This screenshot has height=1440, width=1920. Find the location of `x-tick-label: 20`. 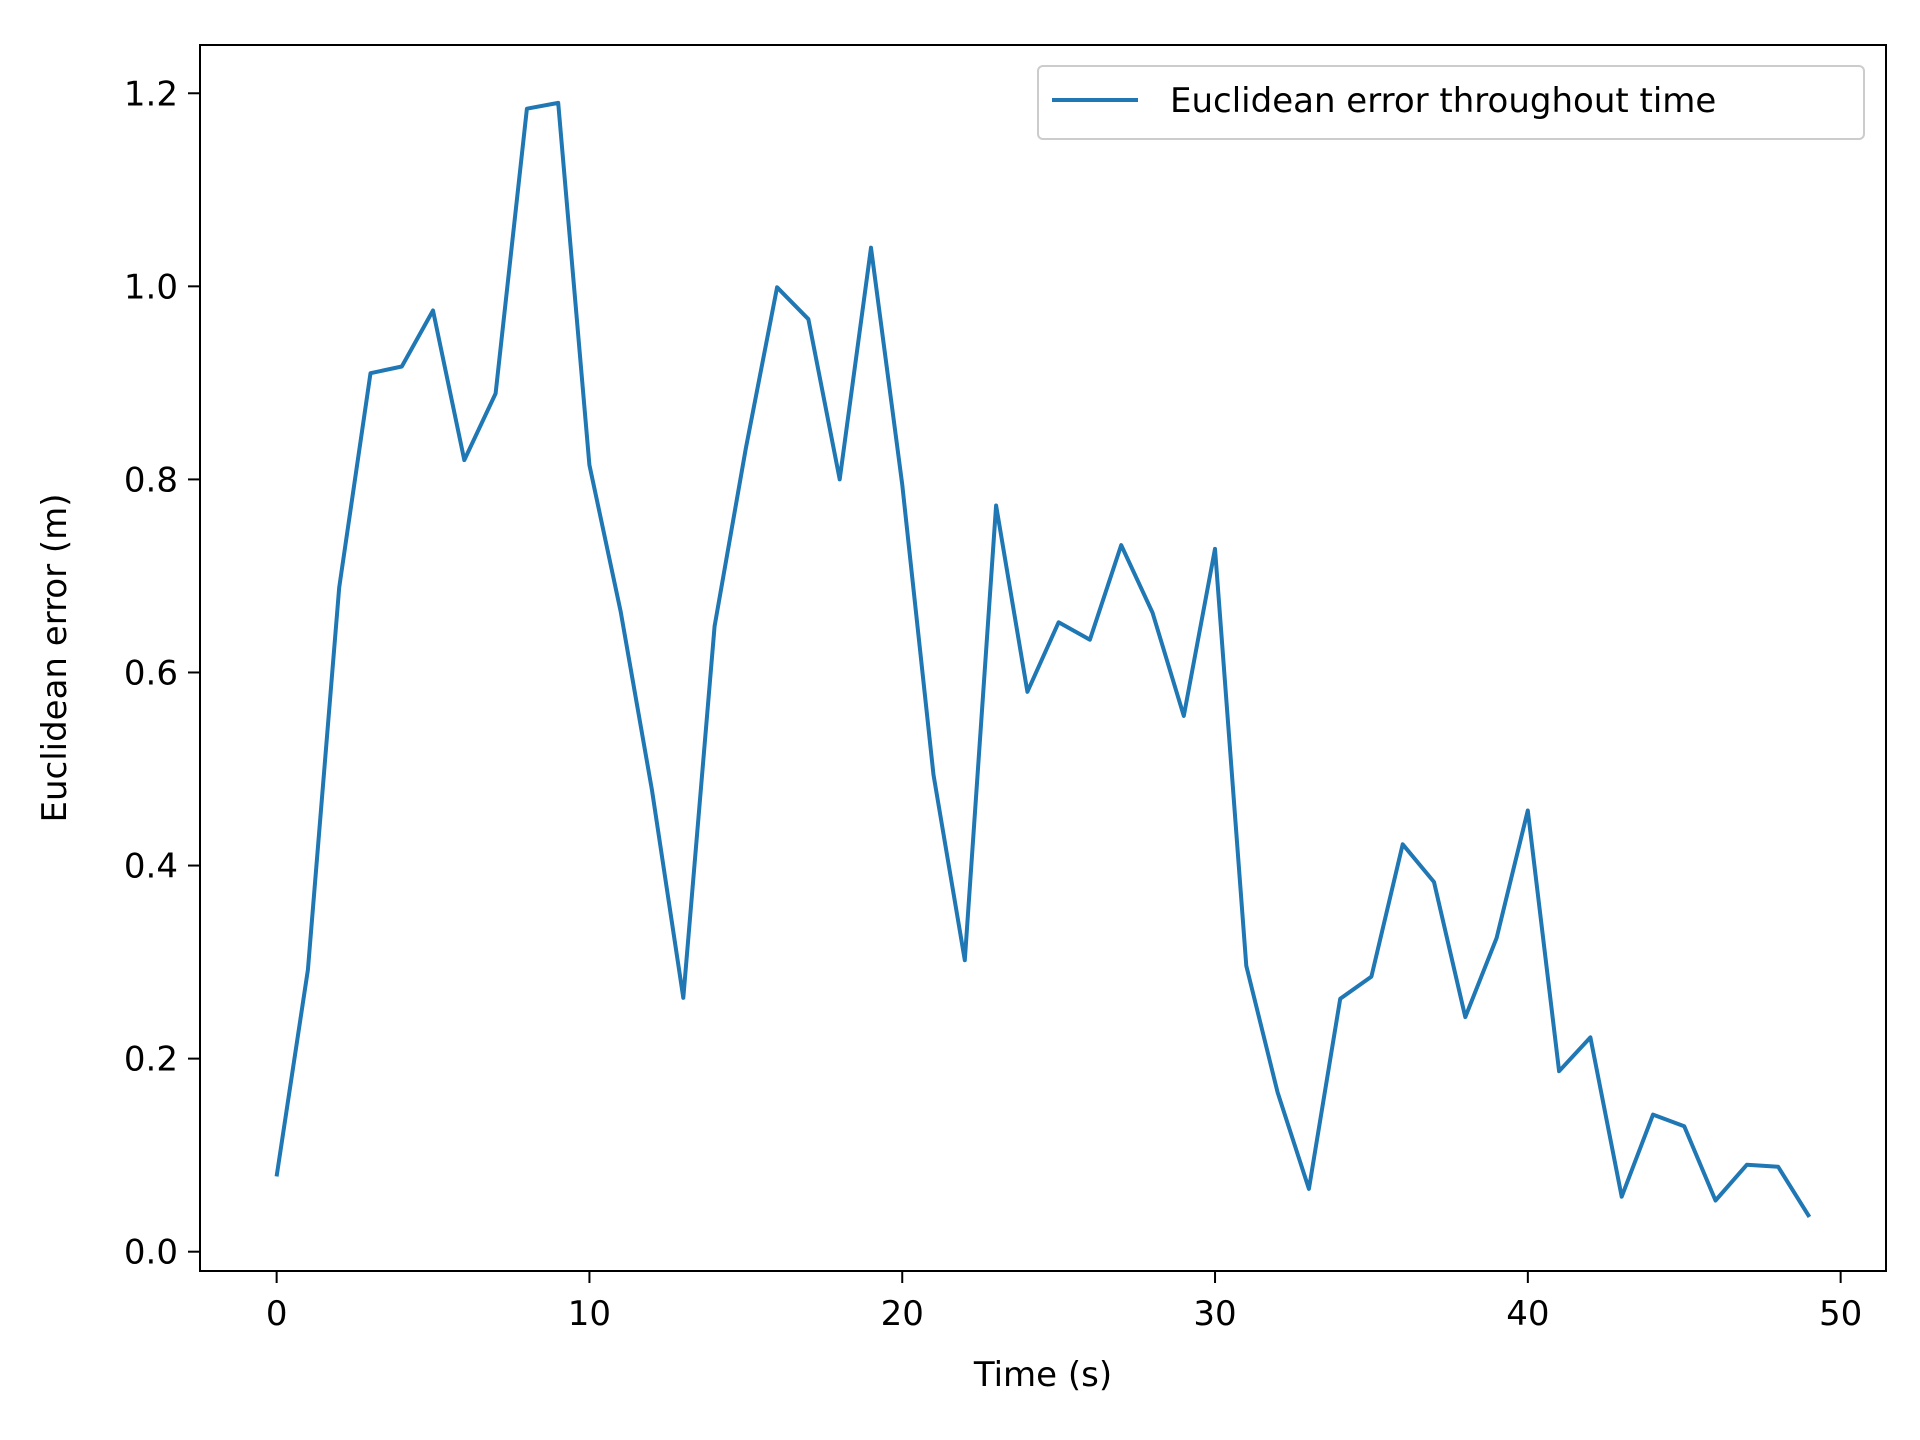

x-tick-label: 20 is located at coordinates (902, 1314).